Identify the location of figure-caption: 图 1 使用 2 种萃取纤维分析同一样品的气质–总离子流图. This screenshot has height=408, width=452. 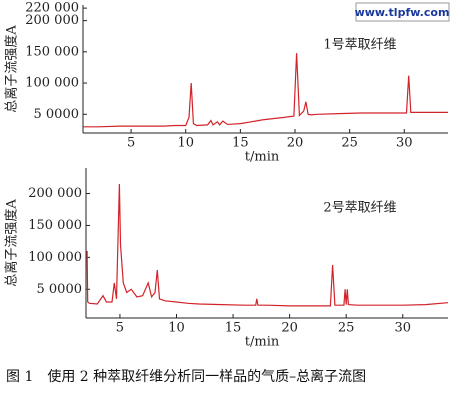
(186, 377).